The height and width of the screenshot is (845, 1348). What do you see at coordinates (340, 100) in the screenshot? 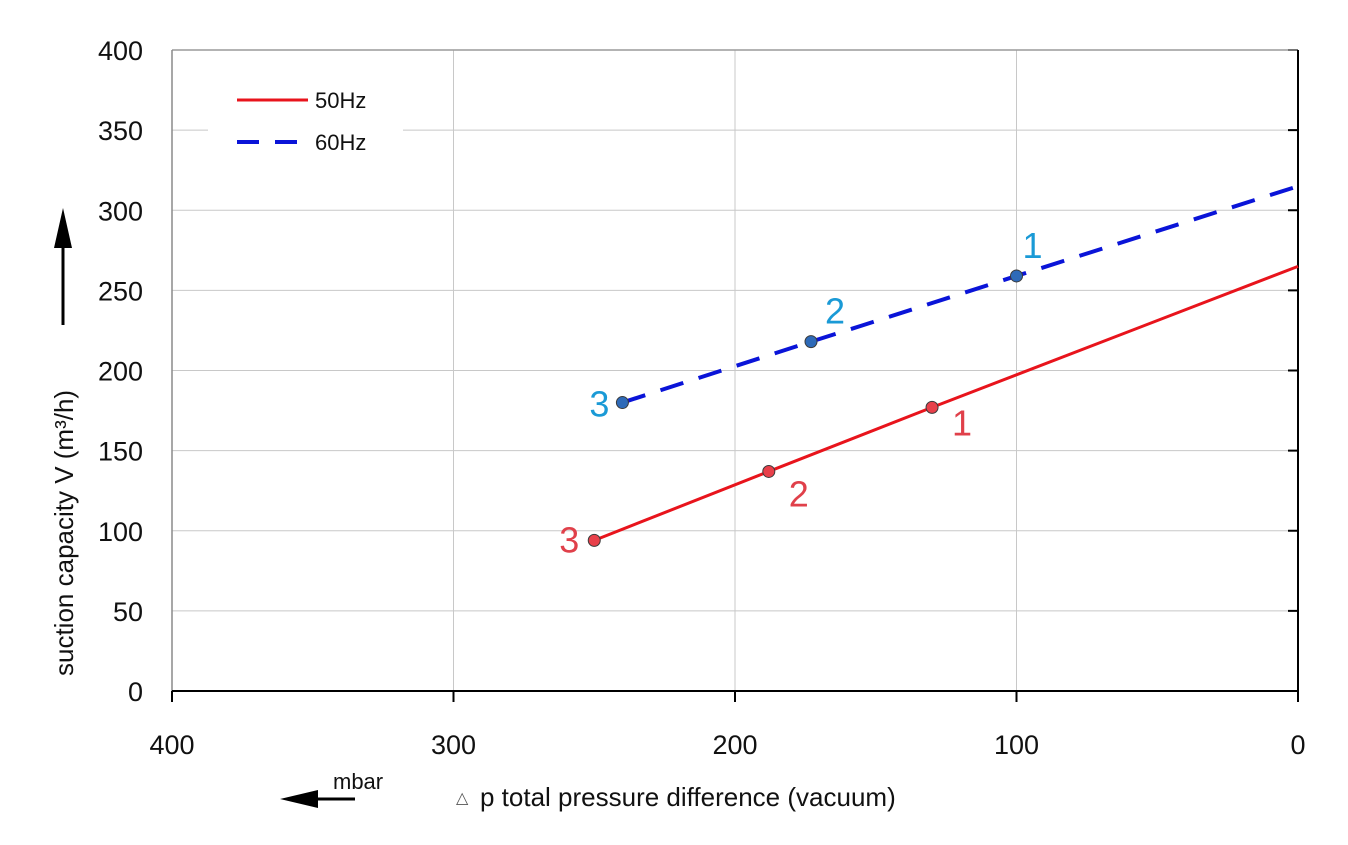
I see `legend-label-50hz: 50Hz` at bounding box center [340, 100].